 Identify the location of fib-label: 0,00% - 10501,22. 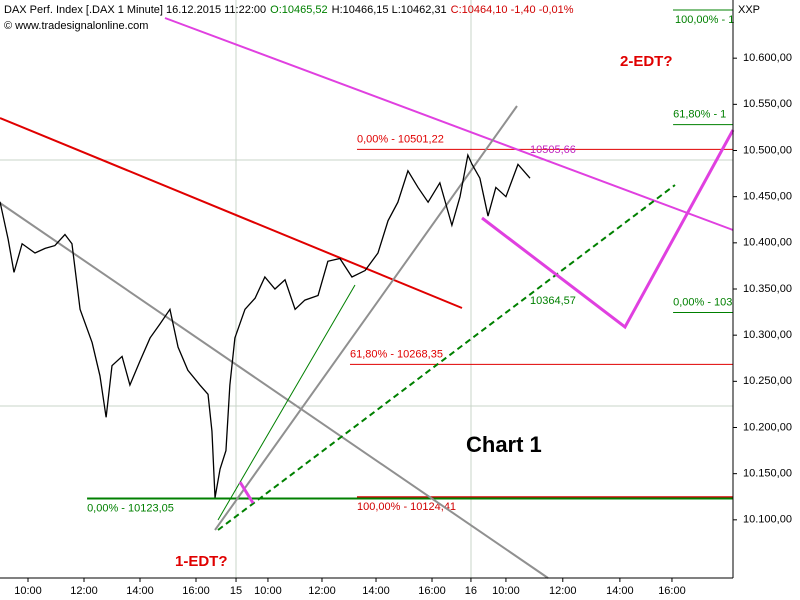
(400, 139).